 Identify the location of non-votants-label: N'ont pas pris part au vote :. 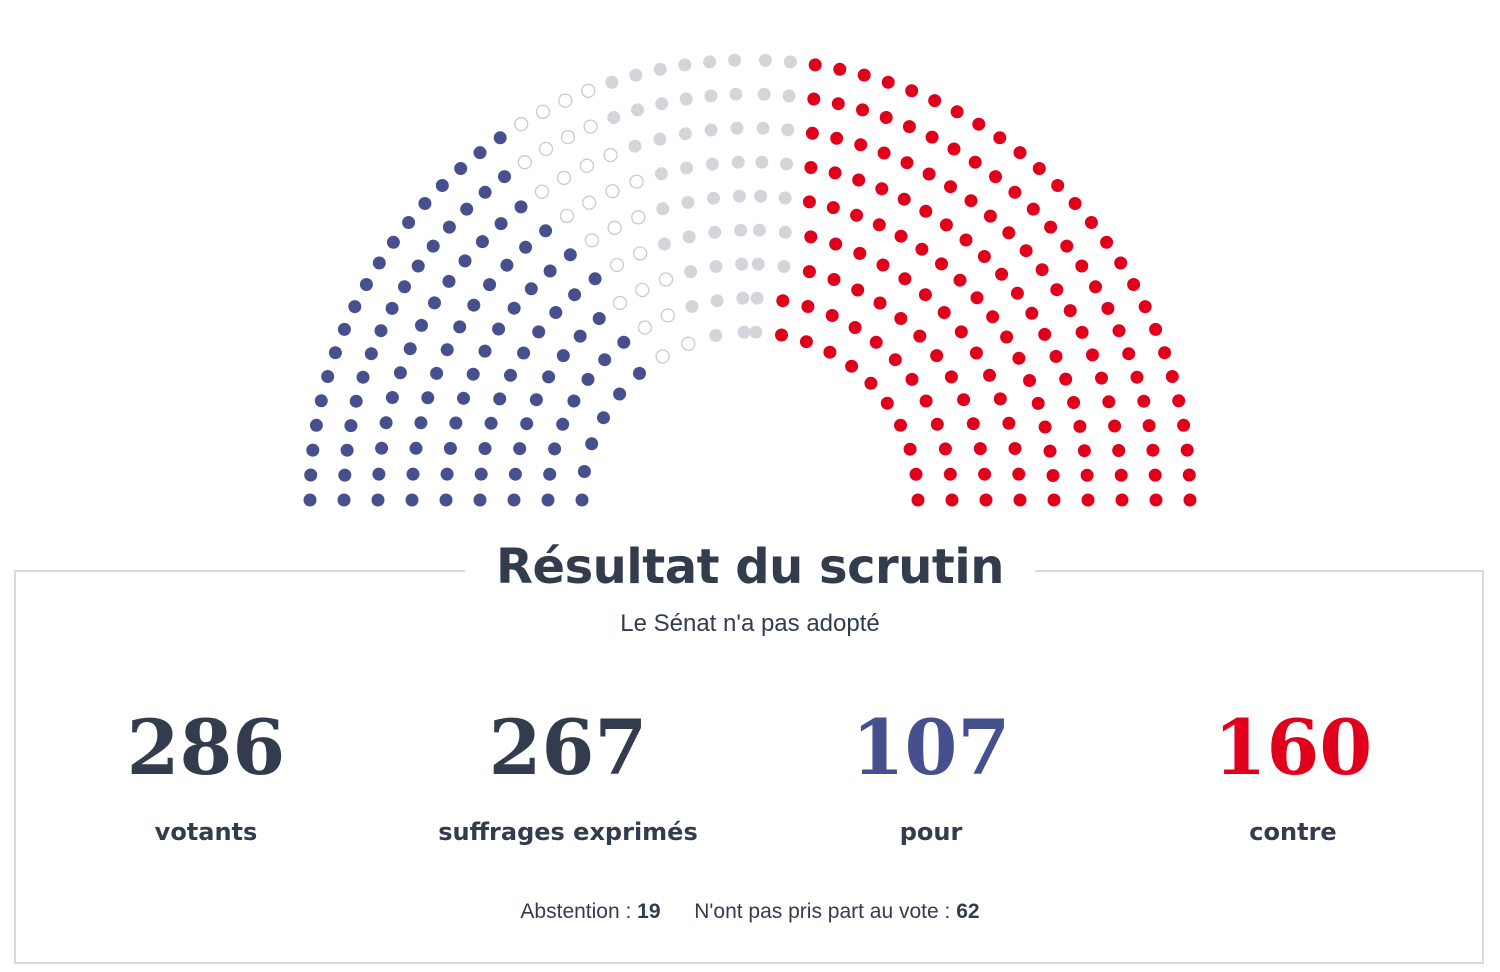
(822, 911).